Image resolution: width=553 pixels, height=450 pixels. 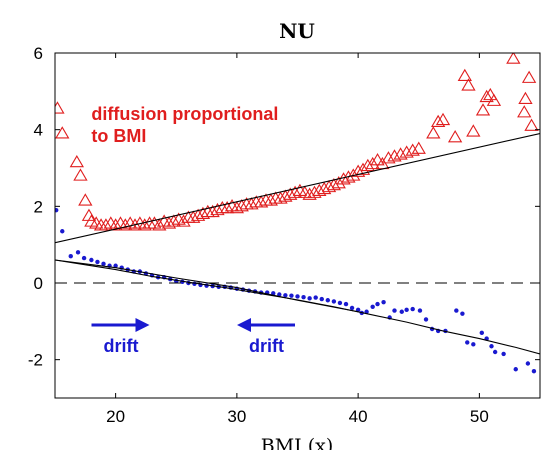 I want to click on y-tick-label: 2, so click(x=38, y=206).